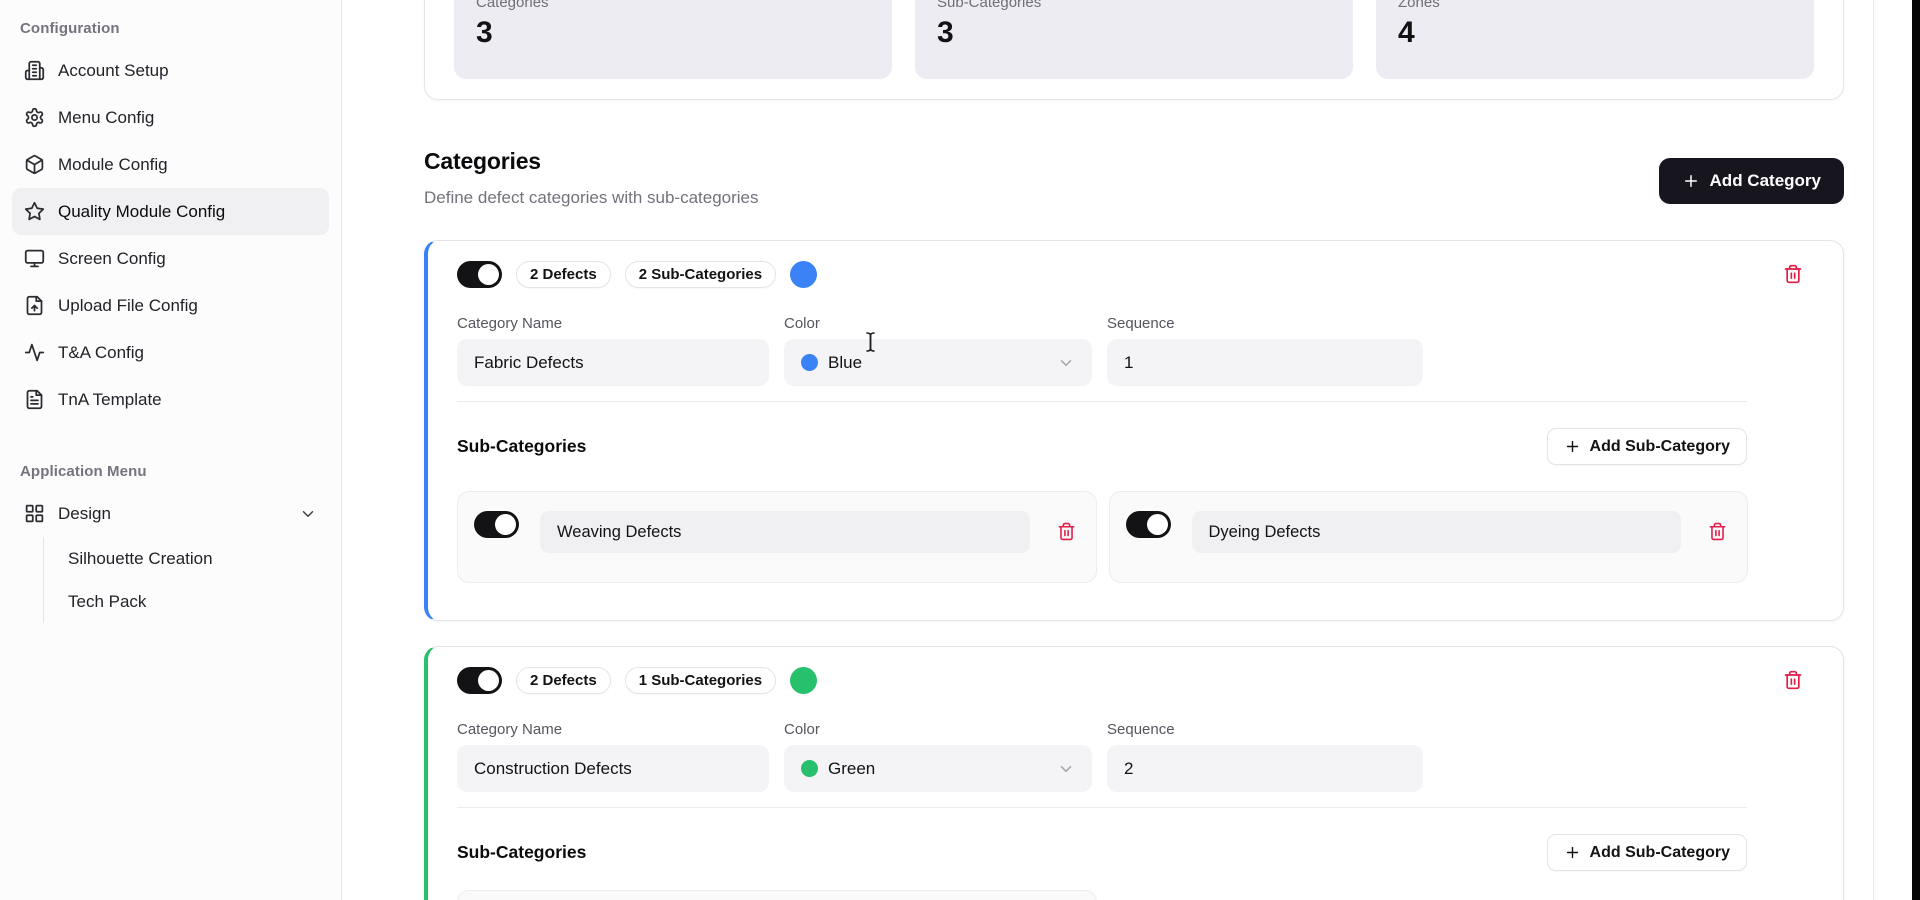  I want to click on sidebar-item-module-config: Module Config, so click(170, 164).